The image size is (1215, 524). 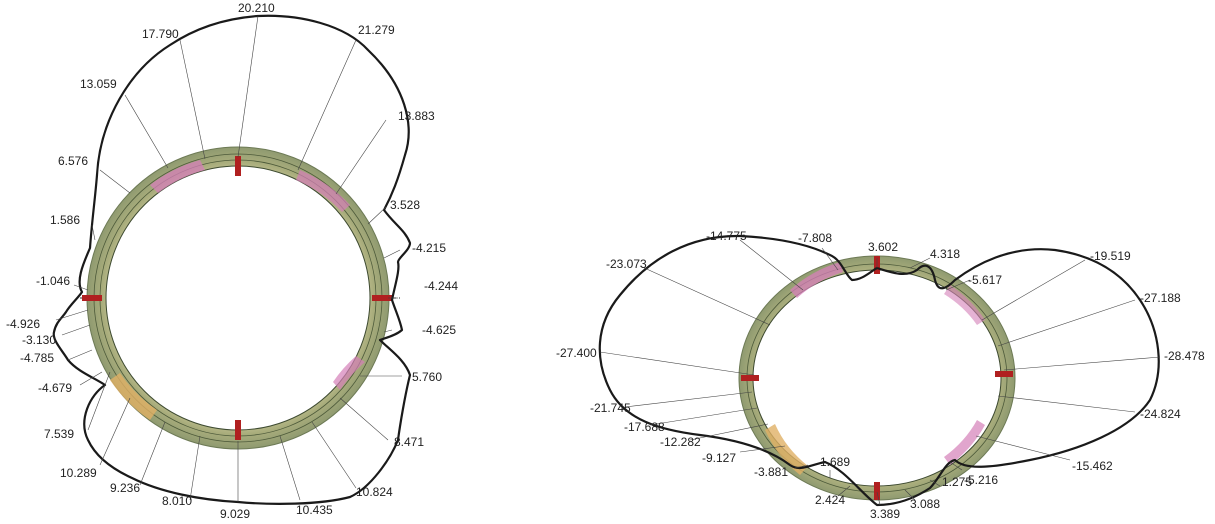 I want to click on left-label-22: 6.576, so click(x=73, y=161).